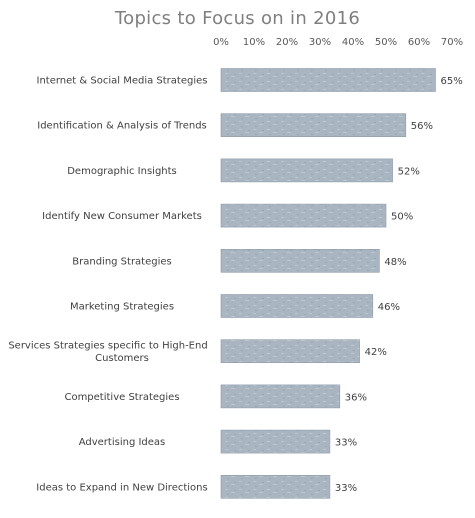  What do you see at coordinates (353, 42) in the screenshot?
I see `x-tick-label: 40%` at bounding box center [353, 42].